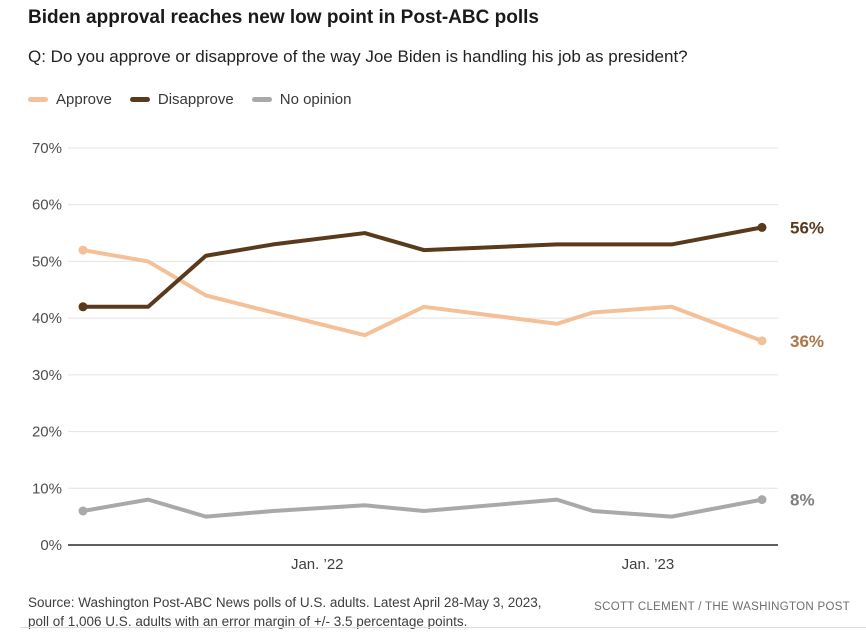 The image size is (866, 635). I want to click on legend-item-approve: Approve, so click(70, 99).